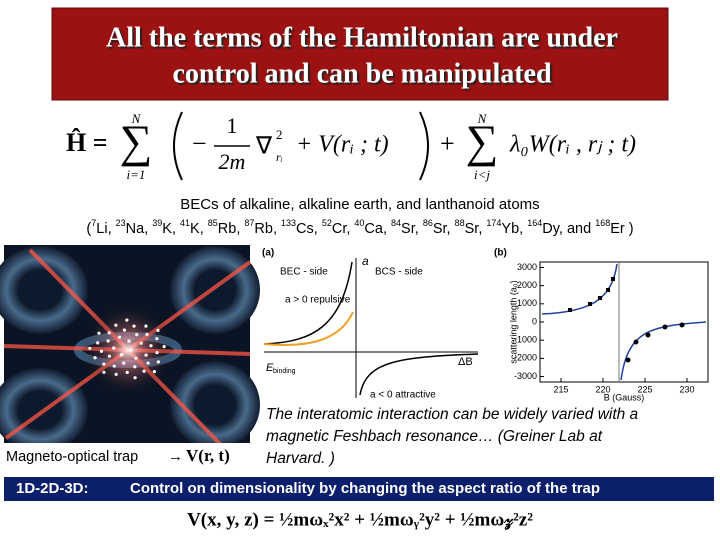 The image size is (720, 540). I want to click on mass-number: 7, so click(93, 223).